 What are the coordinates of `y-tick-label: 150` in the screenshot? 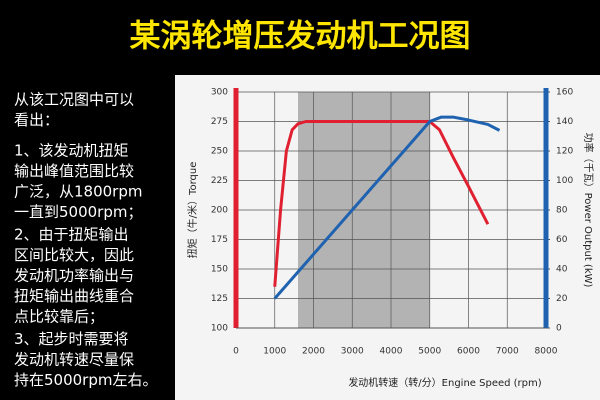 It's located at (219, 270).